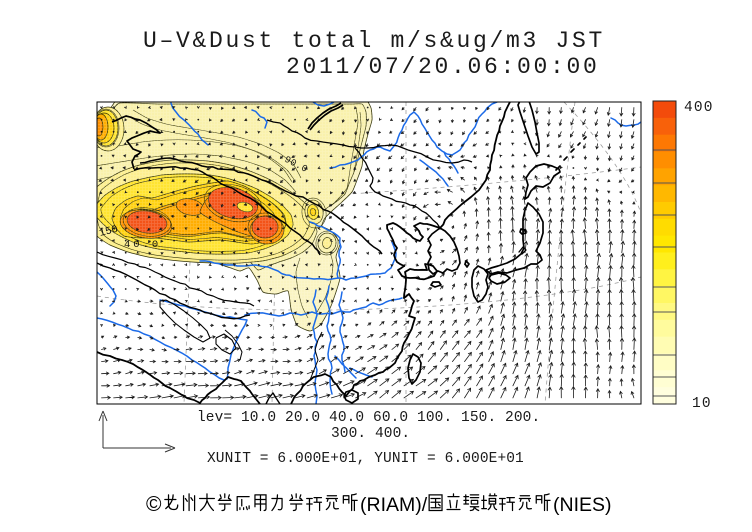 The width and height of the screenshot is (752, 532). What do you see at coordinates (394, 505) in the screenshot?
I see `svg-text: (RIAM)/` at bounding box center [394, 505].